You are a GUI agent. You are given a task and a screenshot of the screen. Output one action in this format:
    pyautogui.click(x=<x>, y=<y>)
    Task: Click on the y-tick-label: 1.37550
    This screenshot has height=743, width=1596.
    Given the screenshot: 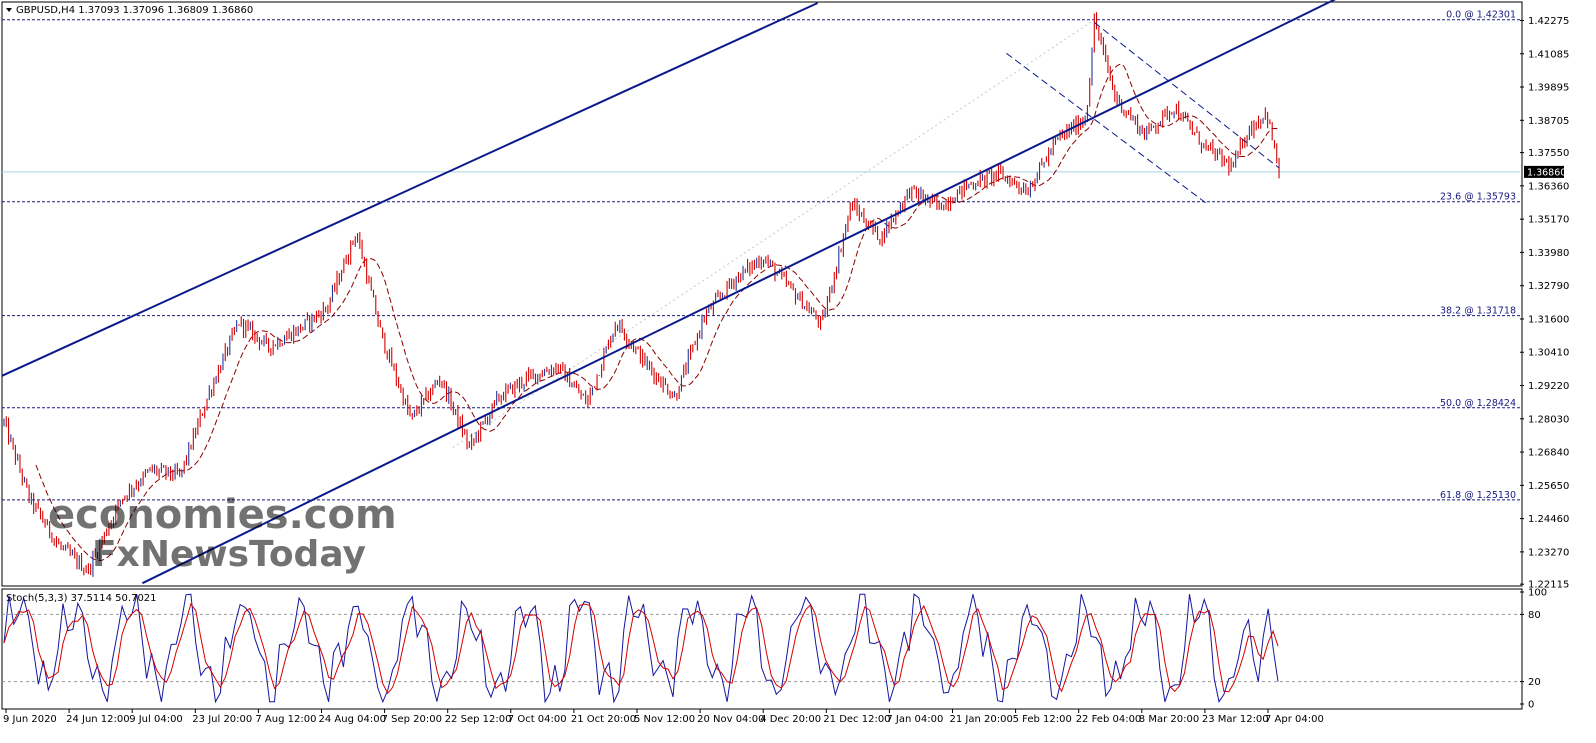 What is the action you would take?
    pyautogui.click(x=1548, y=153)
    